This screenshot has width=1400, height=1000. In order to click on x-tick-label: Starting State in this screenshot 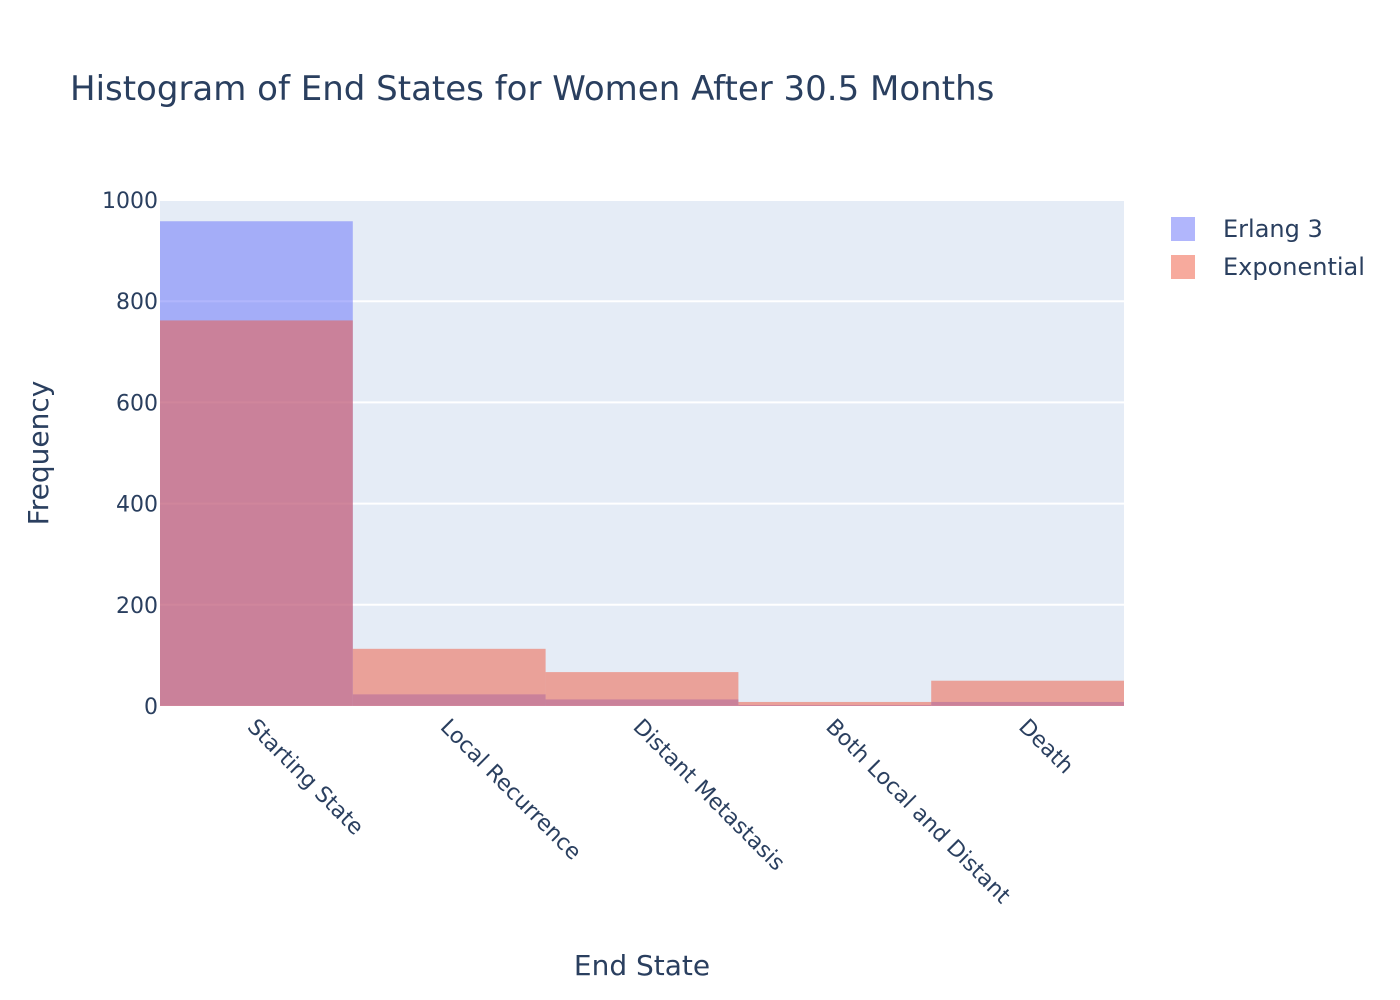, I will do `click(305, 778)`.